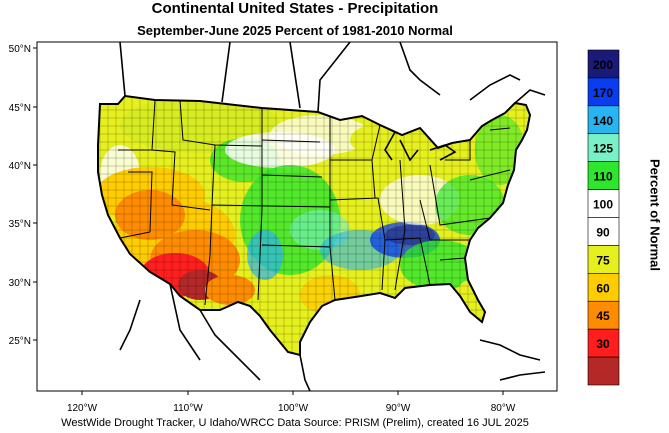 This screenshot has width=669, height=433. Describe the element at coordinates (20, 166) in the screenshot. I see `lat-label: 40°N` at that location.